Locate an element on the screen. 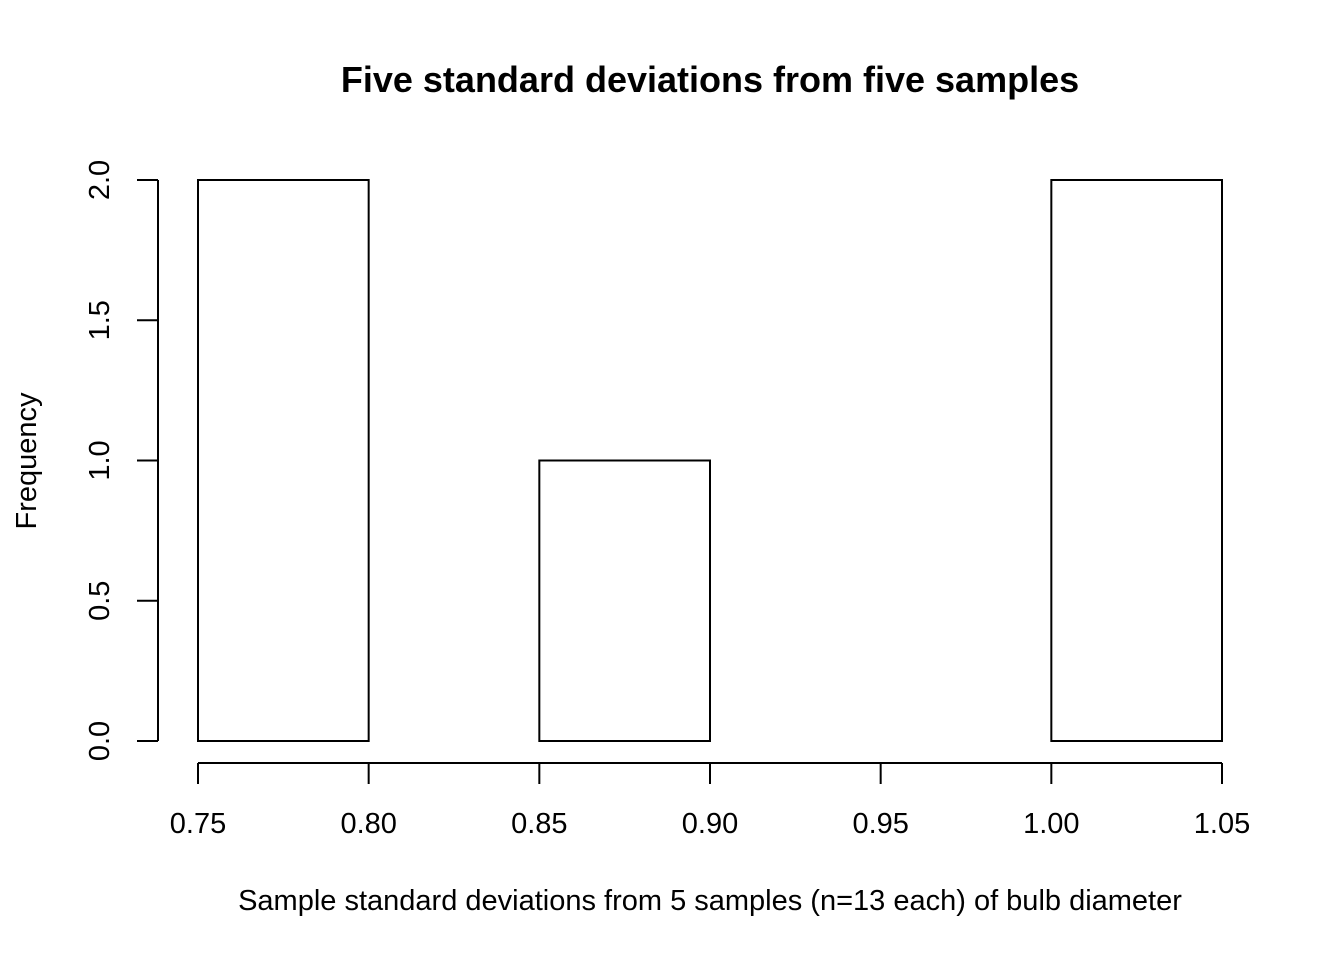 This screenshot has width=1344, height=965. y-tick-label: 2.0 is located at coordinates (100, 180).